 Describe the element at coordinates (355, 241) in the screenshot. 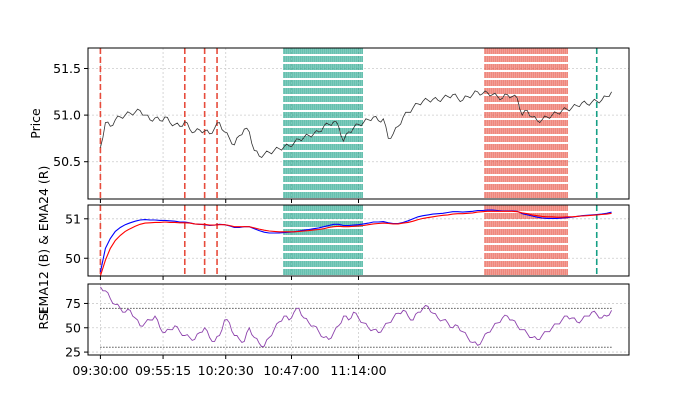

I see `ema12-series-line` at that location.